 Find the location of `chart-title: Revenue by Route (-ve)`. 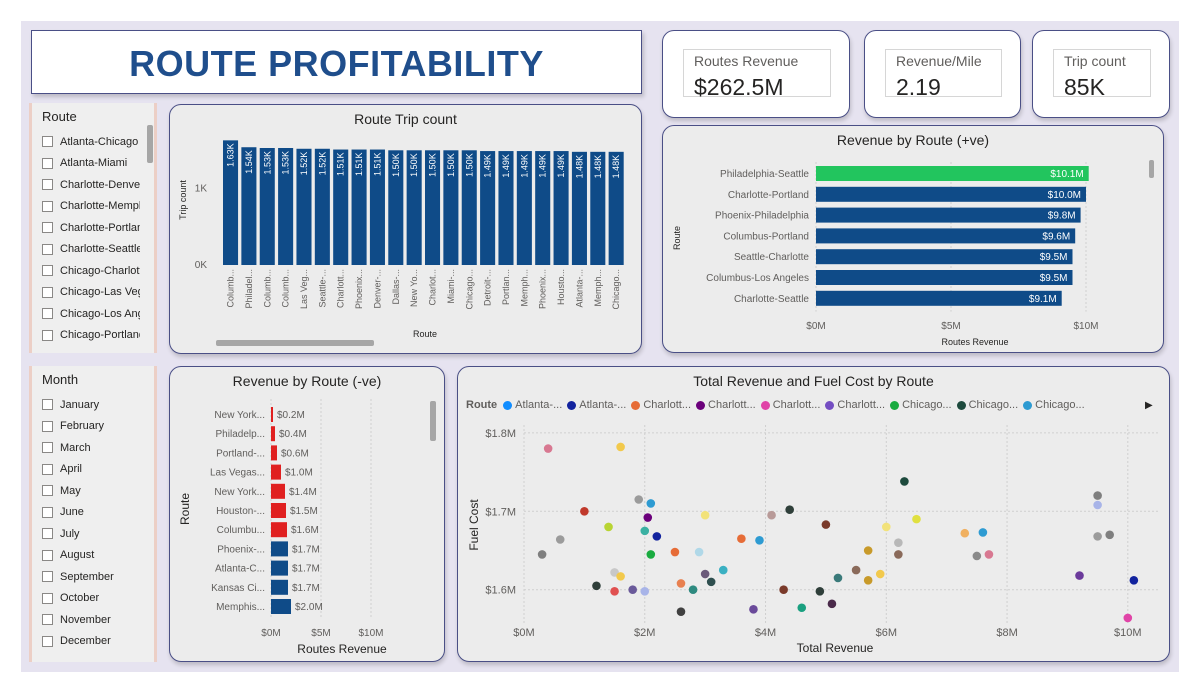

chart-title: Revenue by Route (-ve) is located at coordinates (307, 381).